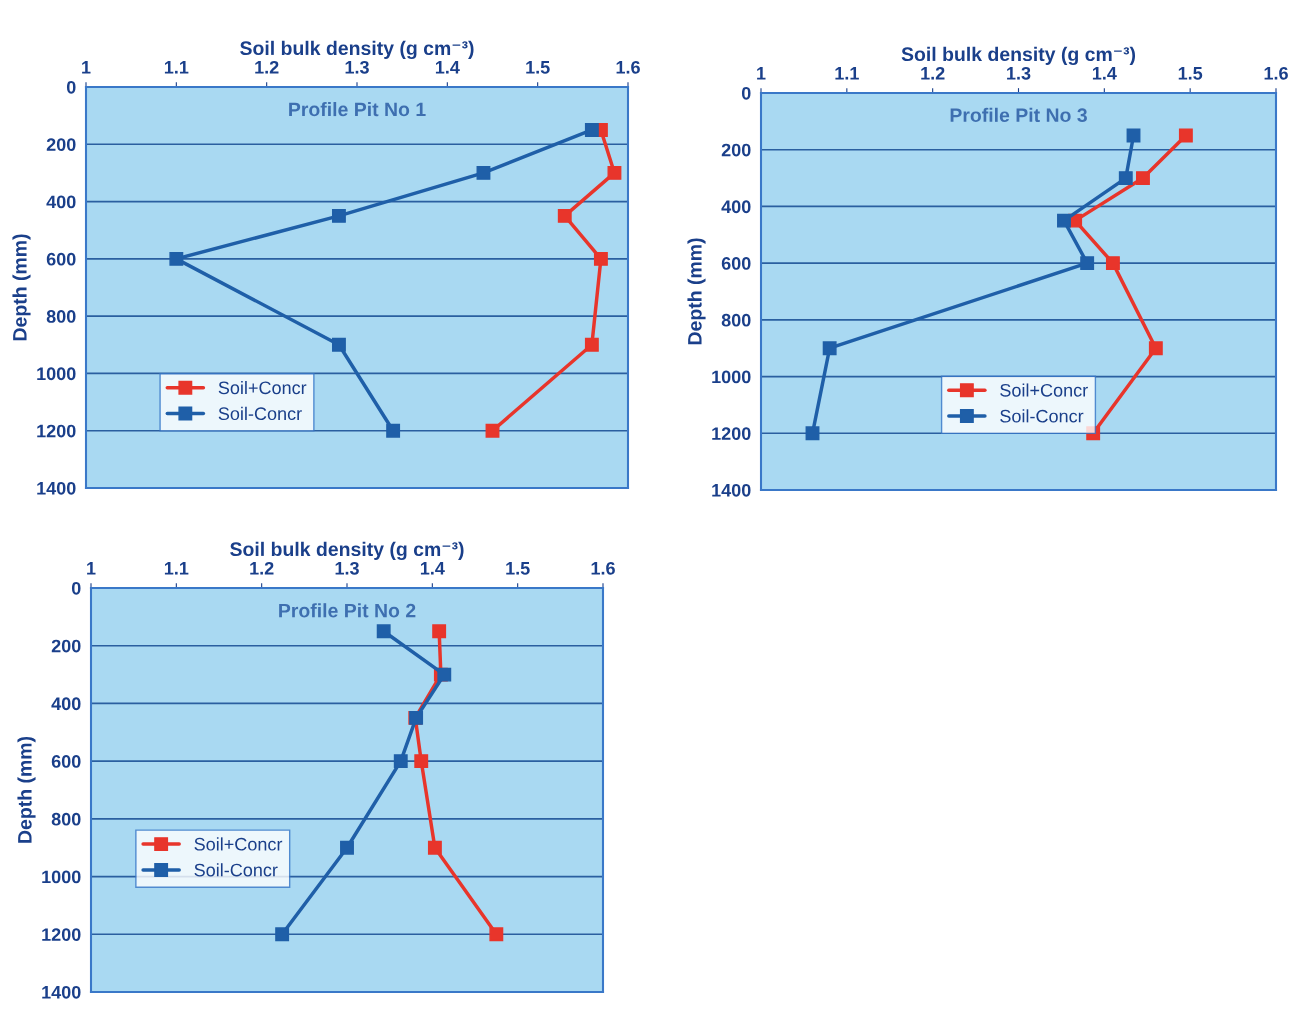 This screenshot has width=1311, height=1011. Describe the element at coordinates (347, 610) in the screenshot. I see `text: Profile Pit No 2` at that location.